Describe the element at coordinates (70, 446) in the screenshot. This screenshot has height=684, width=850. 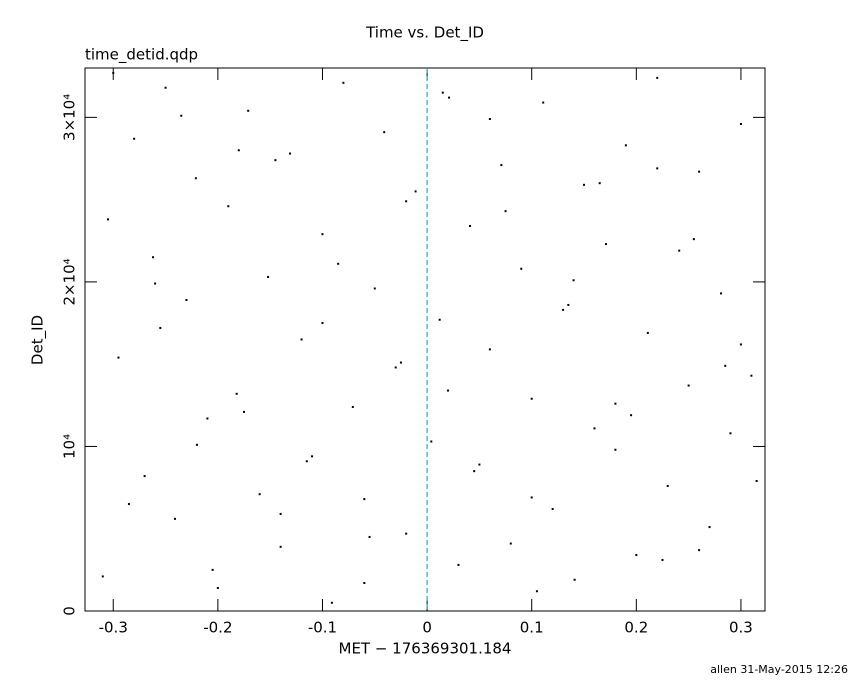
I see `y-tick-label: 10⁴` at that location.